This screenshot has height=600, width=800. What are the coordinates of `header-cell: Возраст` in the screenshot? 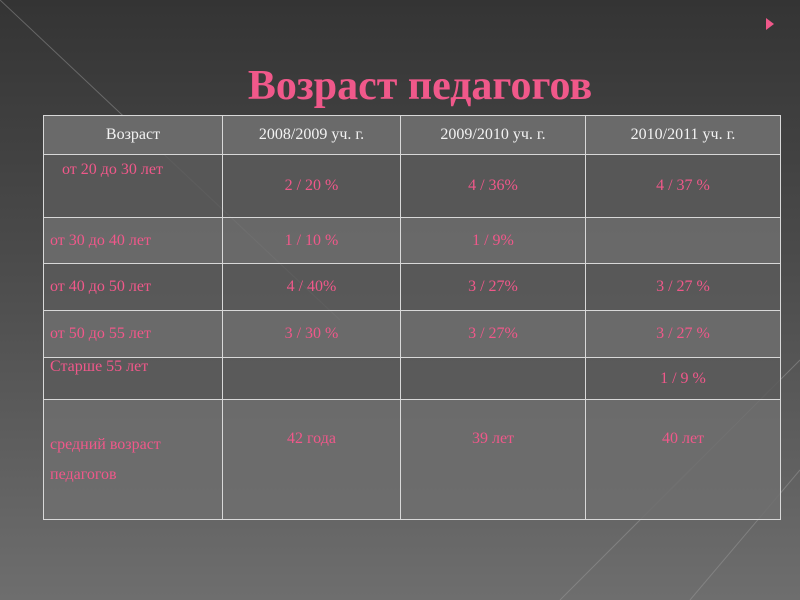 It's located at (133, 135).